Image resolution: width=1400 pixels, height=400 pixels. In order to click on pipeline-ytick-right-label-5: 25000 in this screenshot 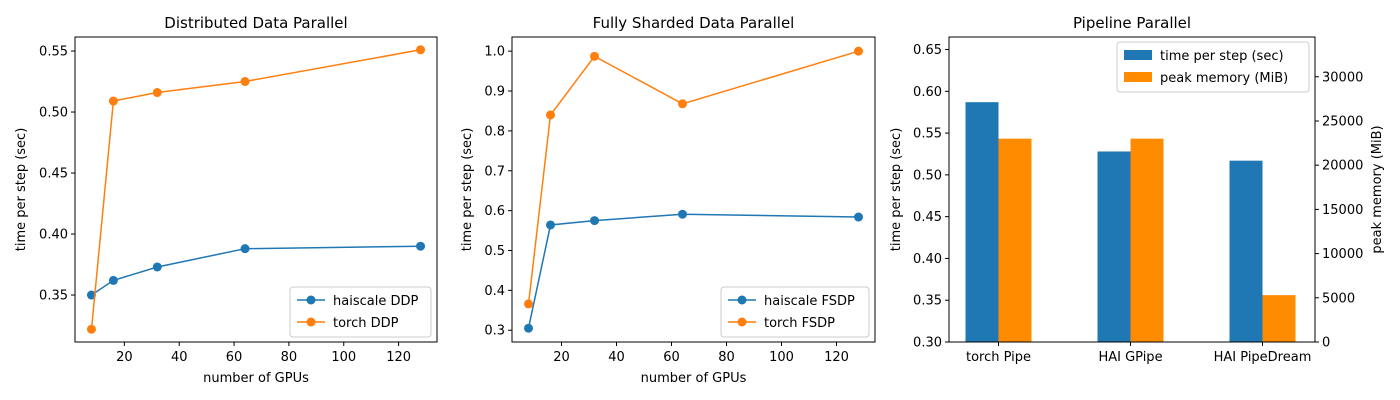, I will do `click(1342, 121)`.